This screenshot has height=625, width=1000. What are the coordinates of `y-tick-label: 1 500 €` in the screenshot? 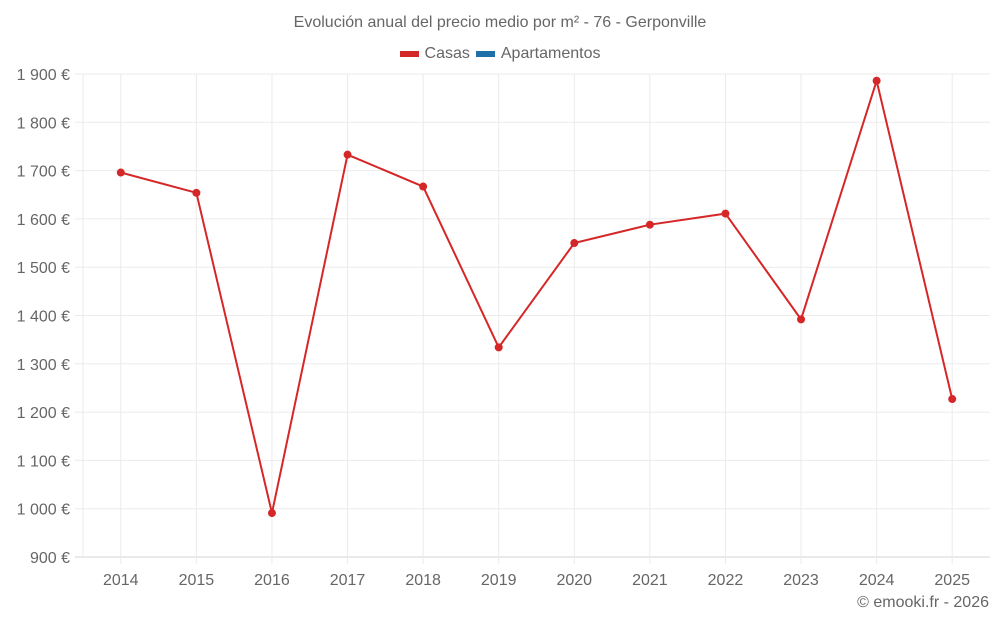 It's located at (43, 268).